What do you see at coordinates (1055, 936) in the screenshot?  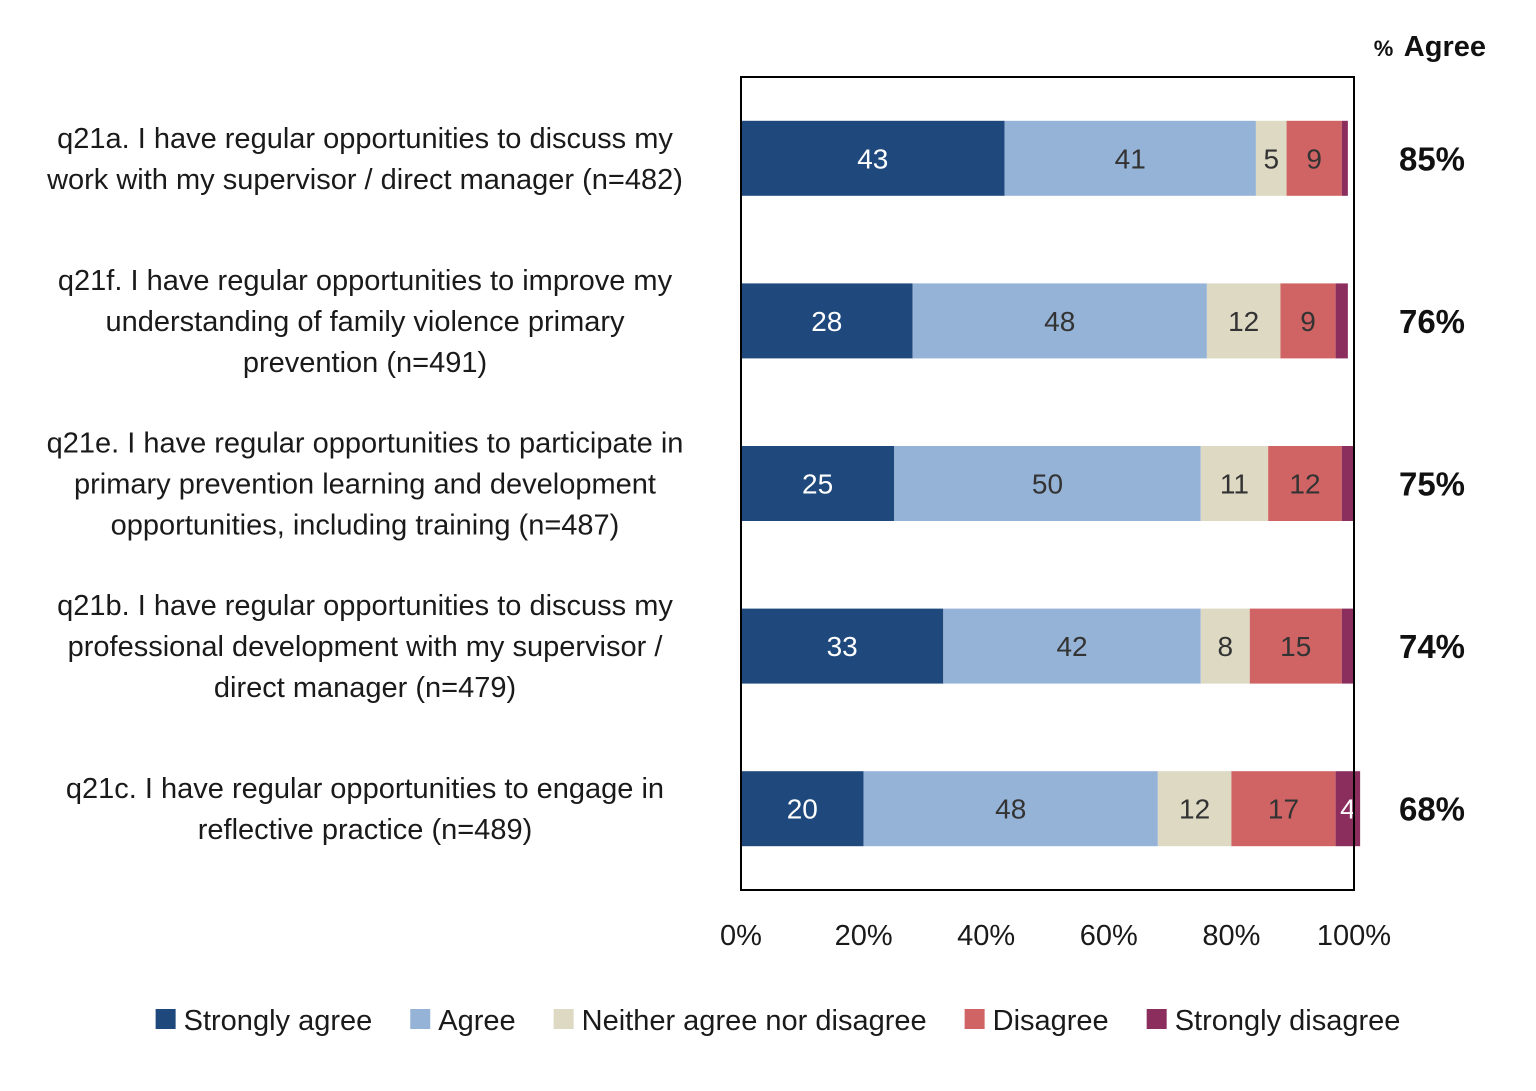 I see `x-axis-tick-labels: 0% 20% 40% 60% 80% 100%` at bounding box center [1055, 936].